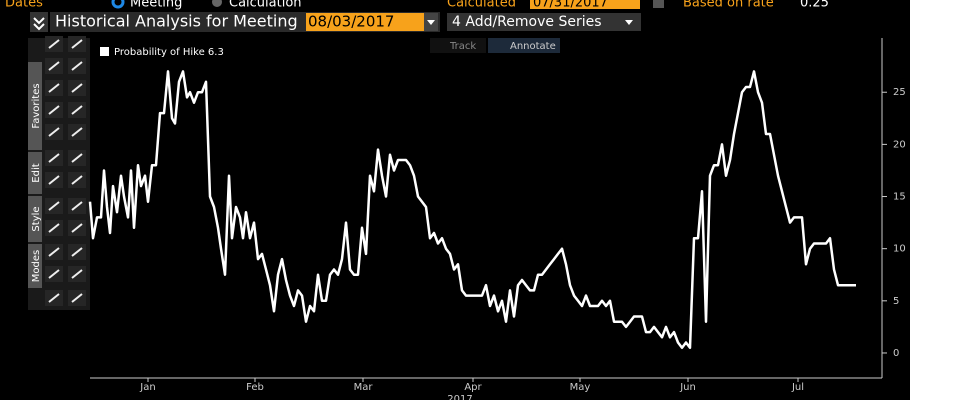 Image resolution: width=960 pixels, height=400 pixels. I want to click on sidebar-label: Style, so click(36, 218).